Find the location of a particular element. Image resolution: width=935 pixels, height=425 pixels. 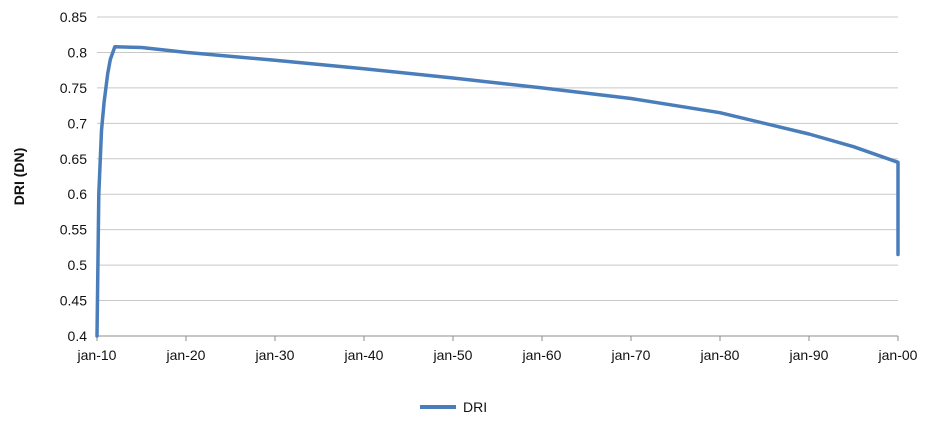

y-axis-ticks: 0.4 0.45 0.5 0.55 0.6 0.65 0.7 0.75 0.8 0.85 is located at coordinates (73, 176).